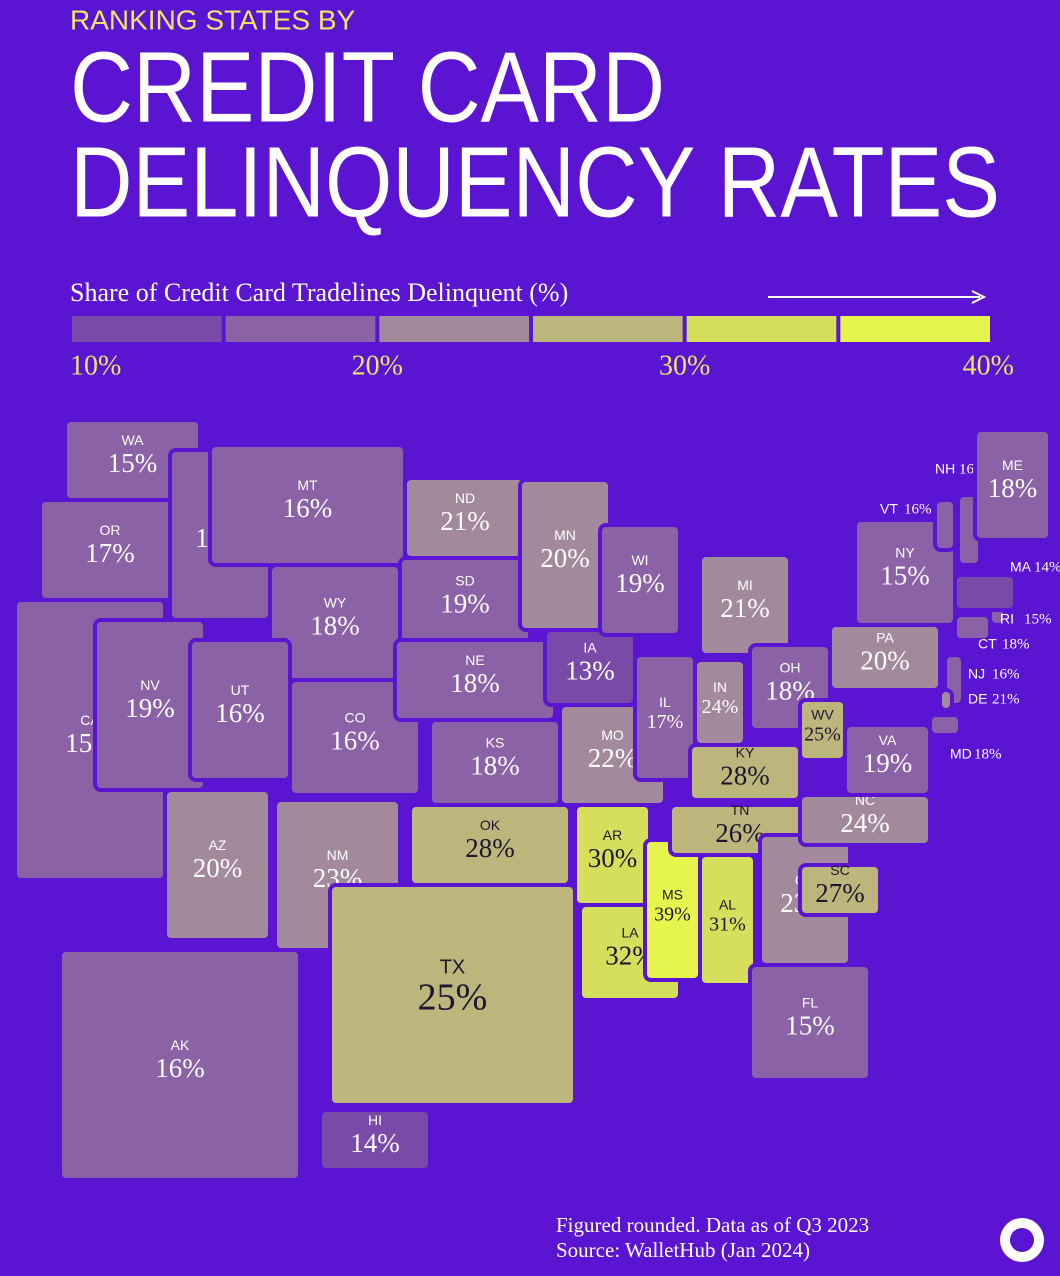 The height and width of the screenshot is (1276, 1060). I want to click on legend-tick-label: 10%, so click(95, 365).